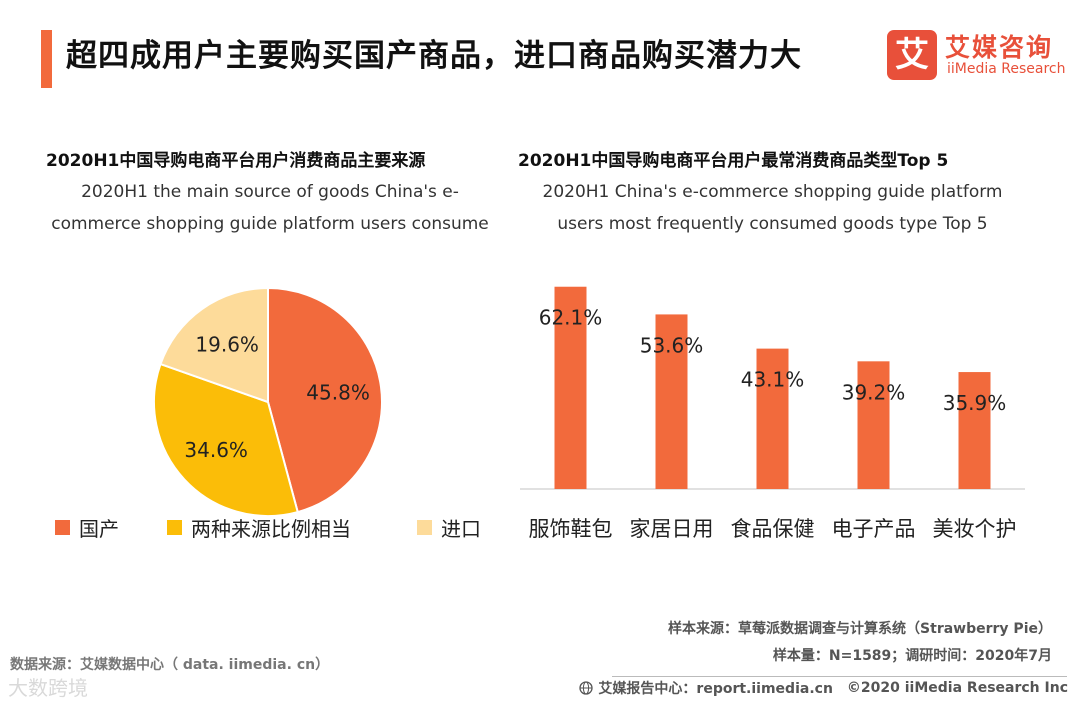  I want to click on logo-en-text: iiMedia Research, so click(1006, 69).